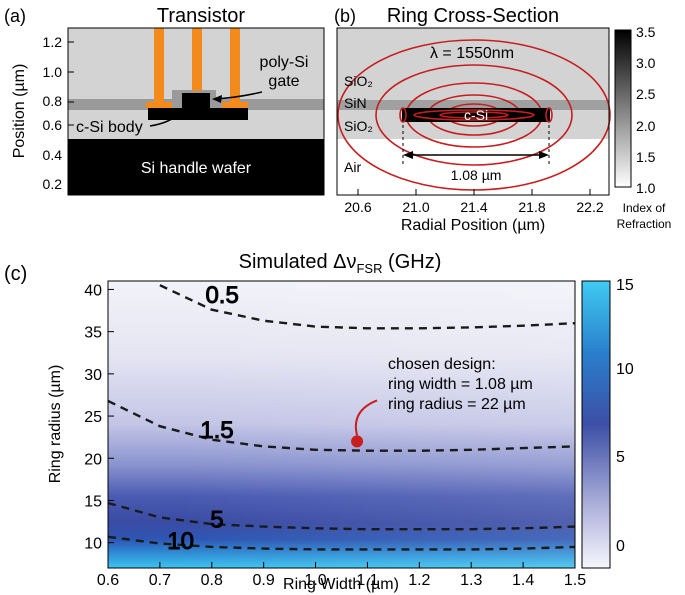 The height and width of the screenshot is (595, 685). Describe the element at coordinates (93, 417) in the screenshot. I see `y-tick-label: 25` at that location.